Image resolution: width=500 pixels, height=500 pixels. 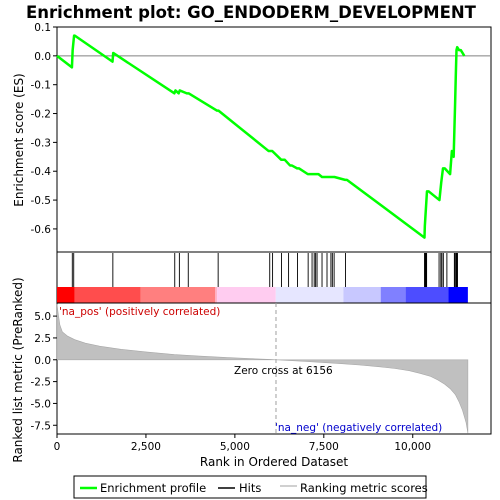 I want to click on metric-y-axis-label: Ranked list metric (PreRanked), so click(x=18, y=369).